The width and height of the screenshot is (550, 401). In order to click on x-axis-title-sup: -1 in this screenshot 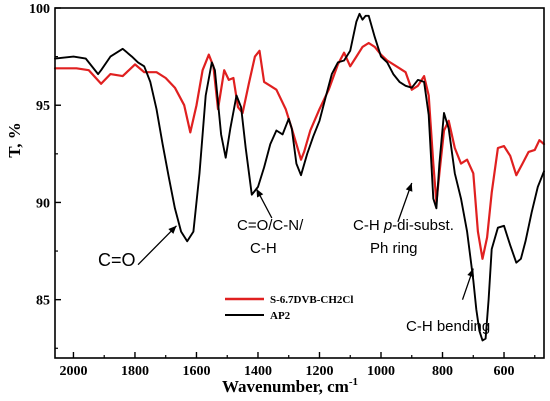, I will do `click(353, 382)`.